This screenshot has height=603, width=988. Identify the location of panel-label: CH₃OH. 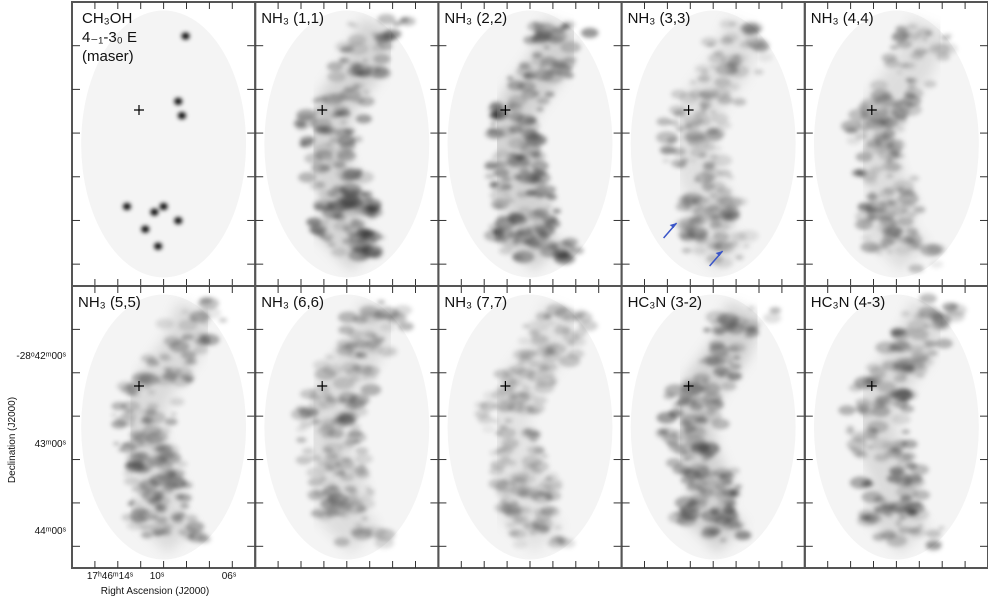
(107, 18).